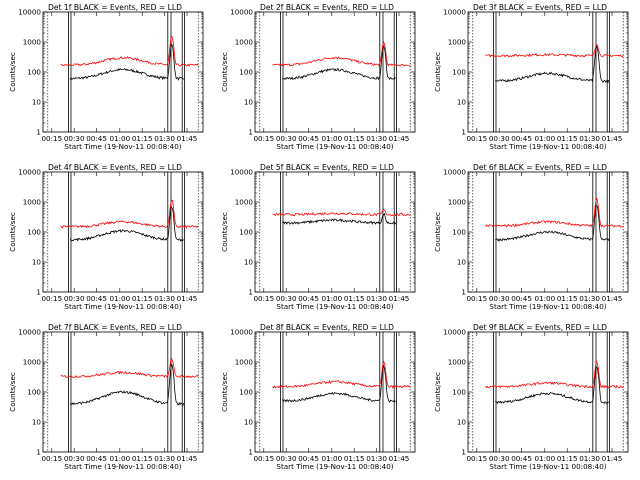 Image resolution: width=640 pixels, height=480 pixels. I want to click on chart-title: Det 7f BLACK = Events, RED = LLD, so click(115, 327).